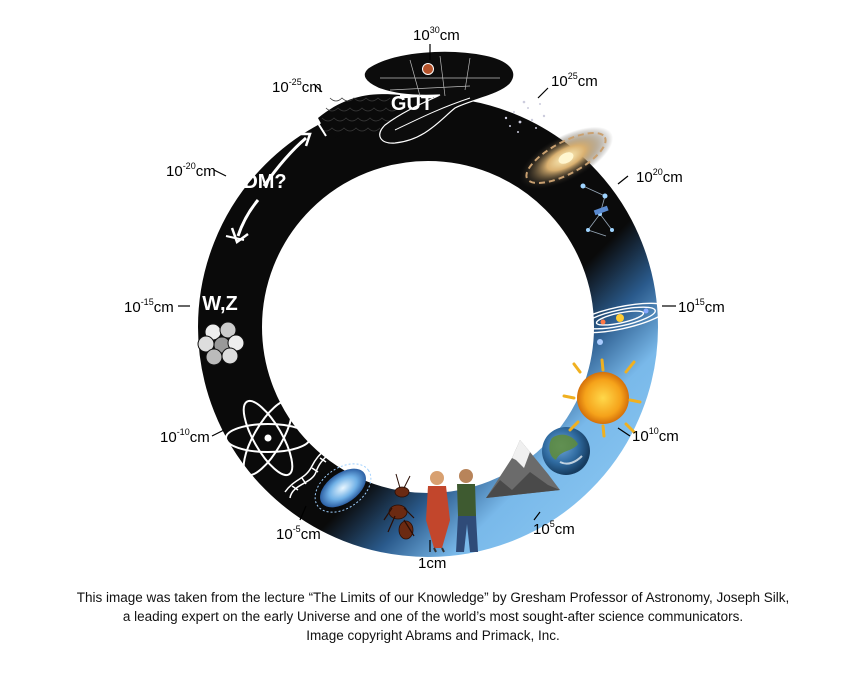 This screenshot has width=866, height=680. Describe the element at coordinates (359, 114) in the screenshot. I see `scale-texture` at that location.